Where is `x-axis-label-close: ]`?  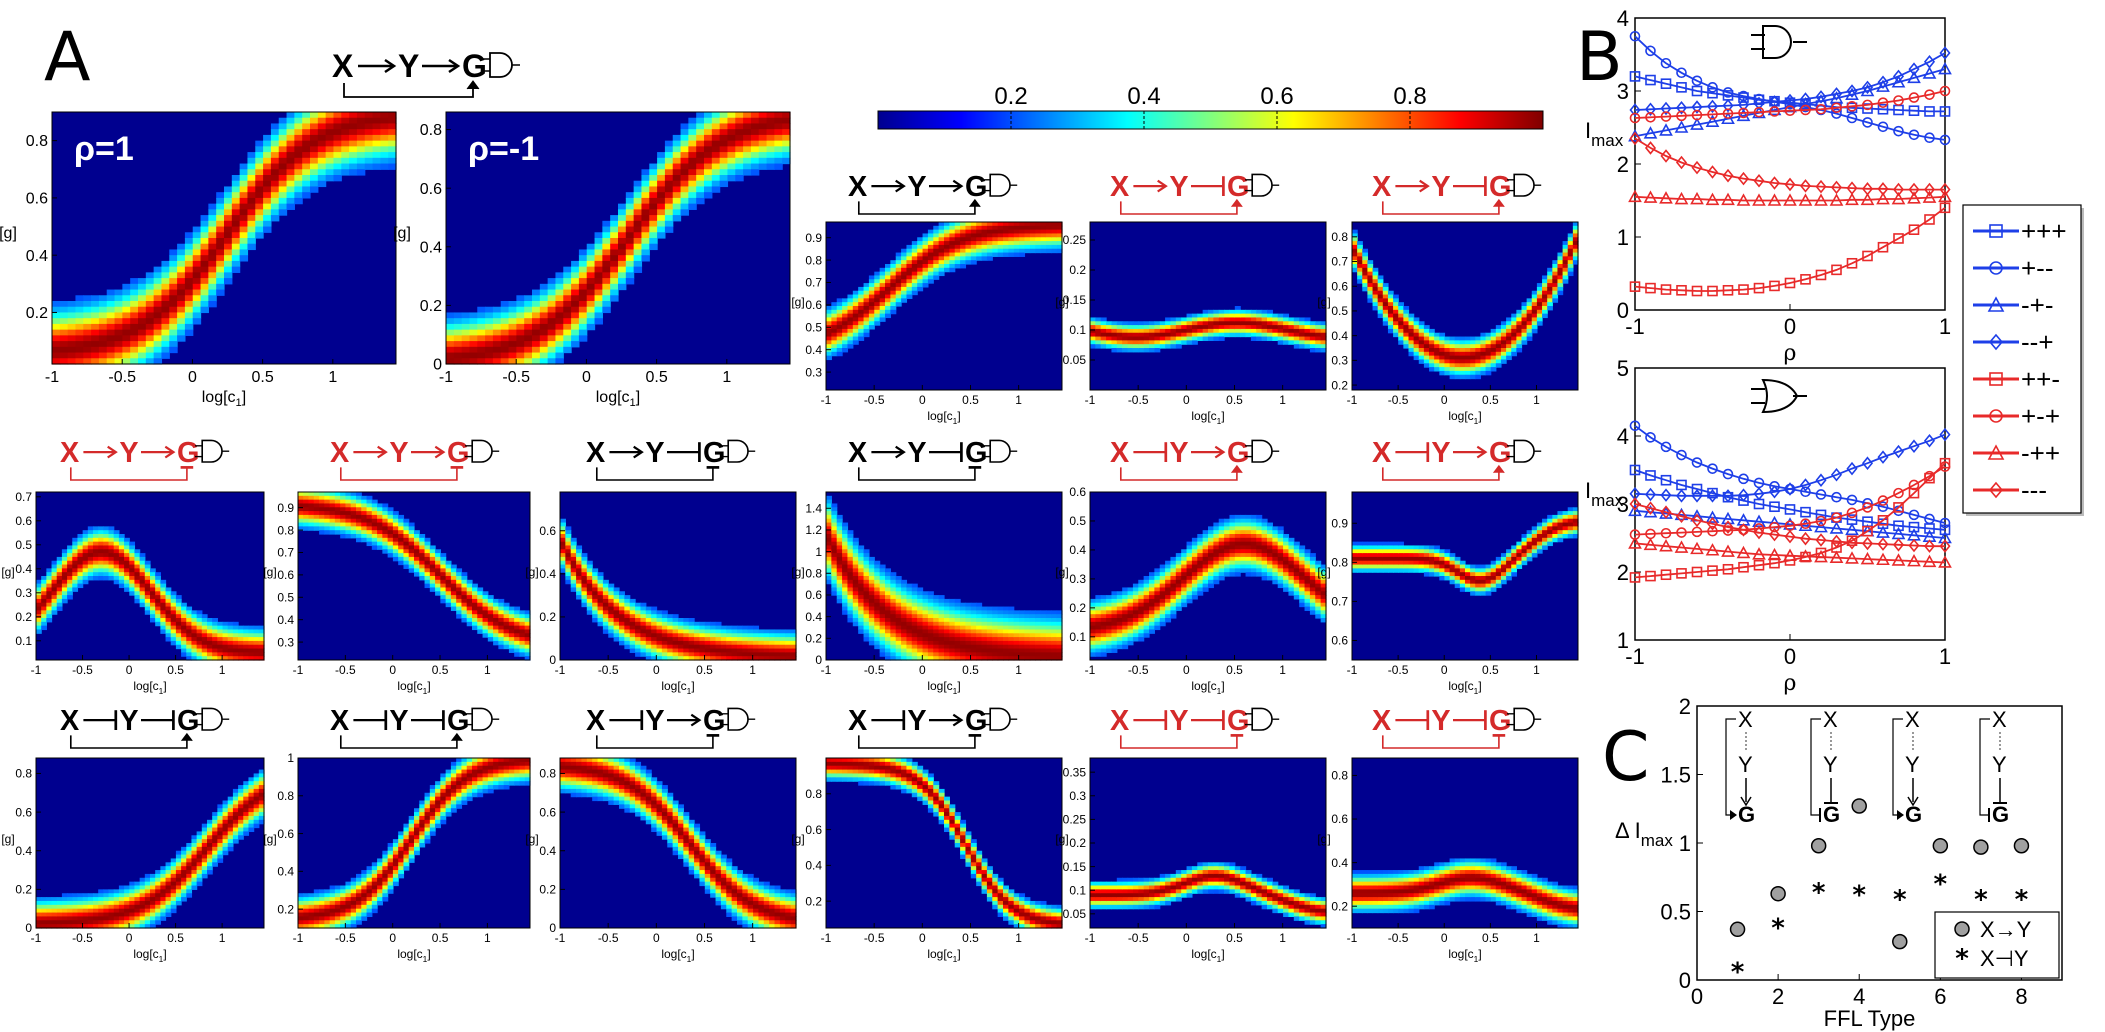
x-axis-label-close: ] is located at coordinates (638, 397).